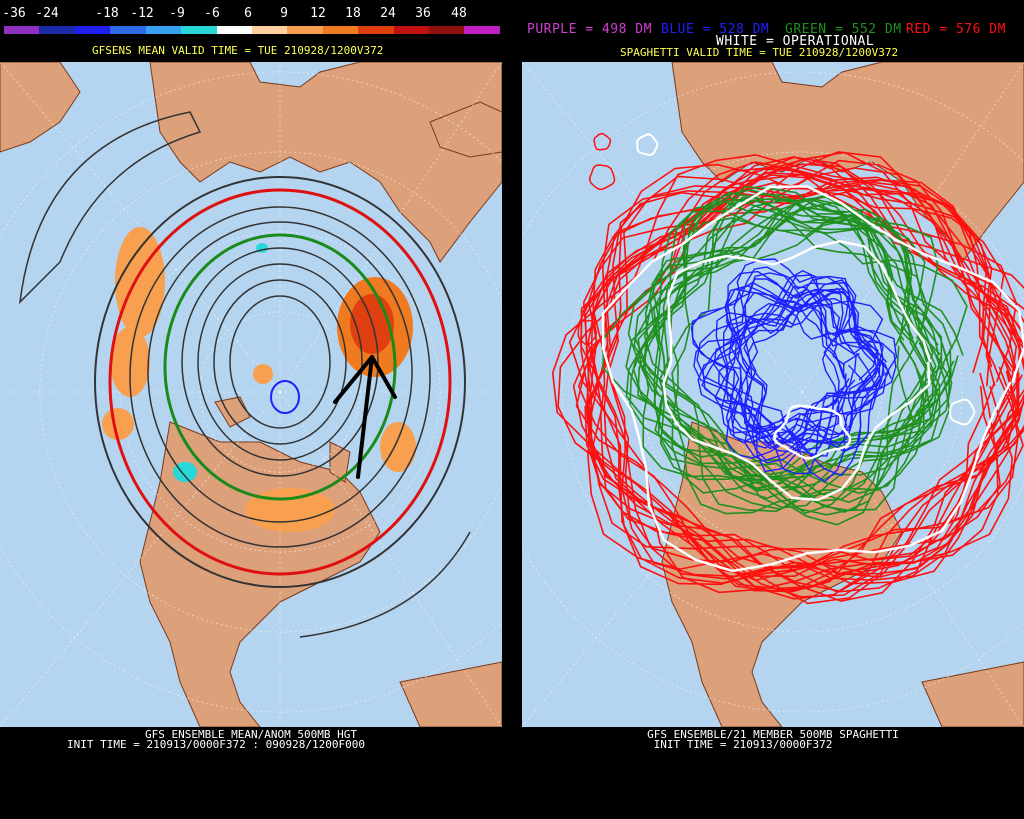 The image size is (1024, 819). What do you see at coordinates (843, 29) in the screenshot?
I see `legend-green: GREEN = 552 DM` at bounding box center [843, 29].